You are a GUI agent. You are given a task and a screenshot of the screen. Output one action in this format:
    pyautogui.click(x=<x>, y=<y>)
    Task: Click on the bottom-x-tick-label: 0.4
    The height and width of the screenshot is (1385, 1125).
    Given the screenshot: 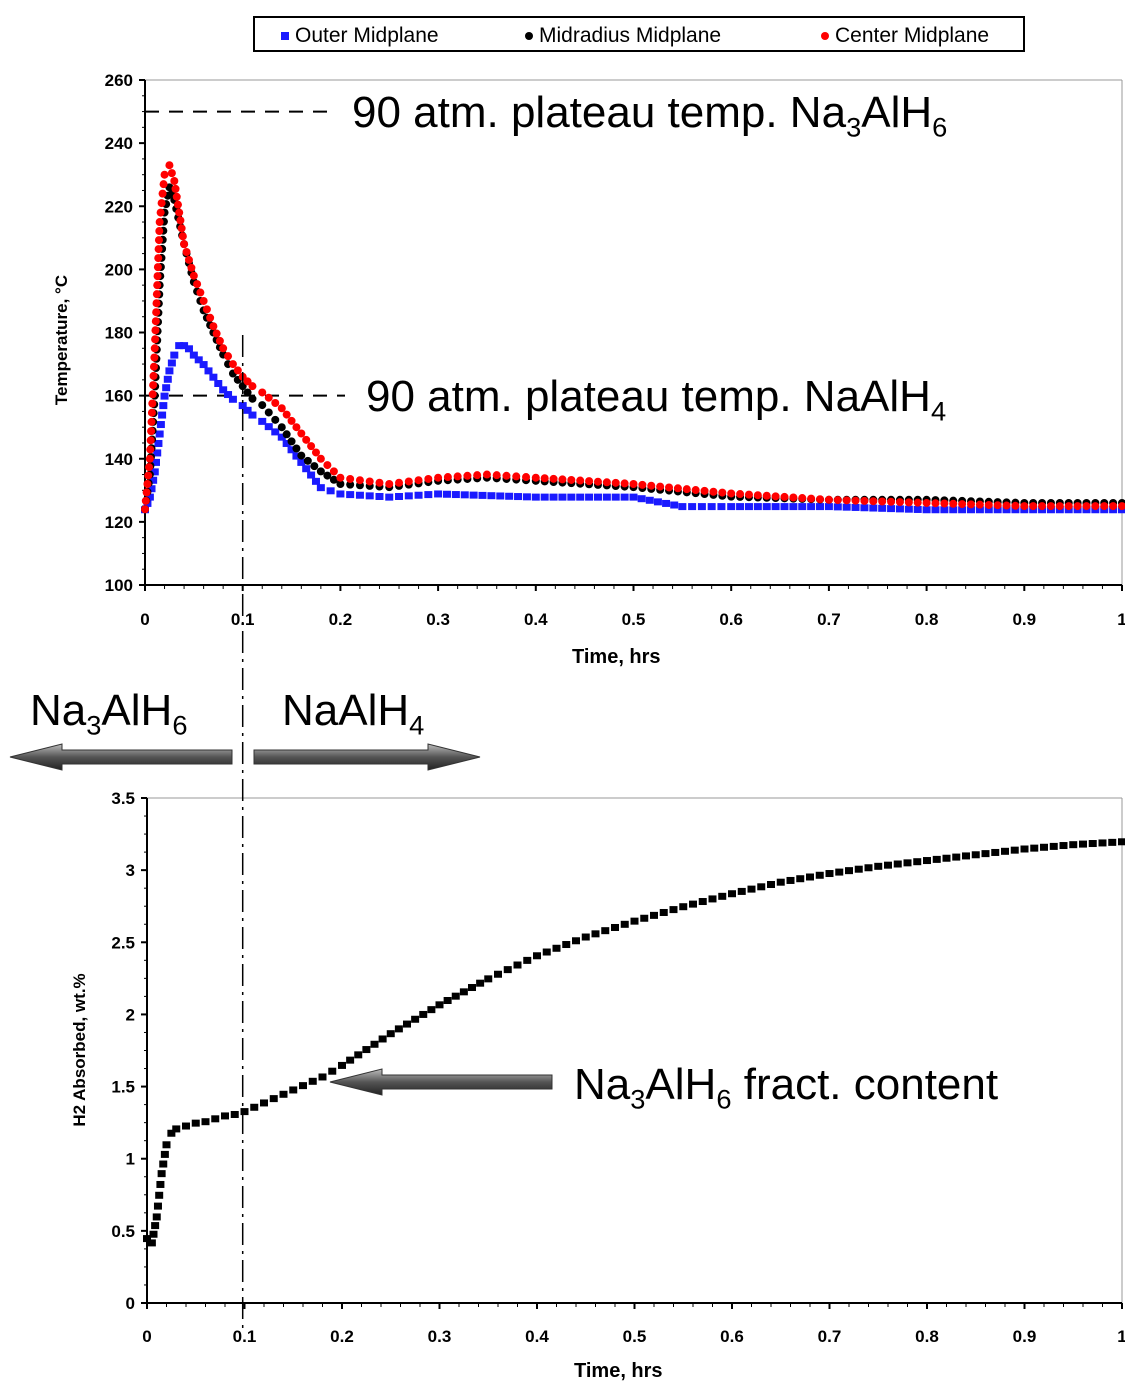 What is the action you would take?
    pyautogui.click(x=537, y=1336)
    